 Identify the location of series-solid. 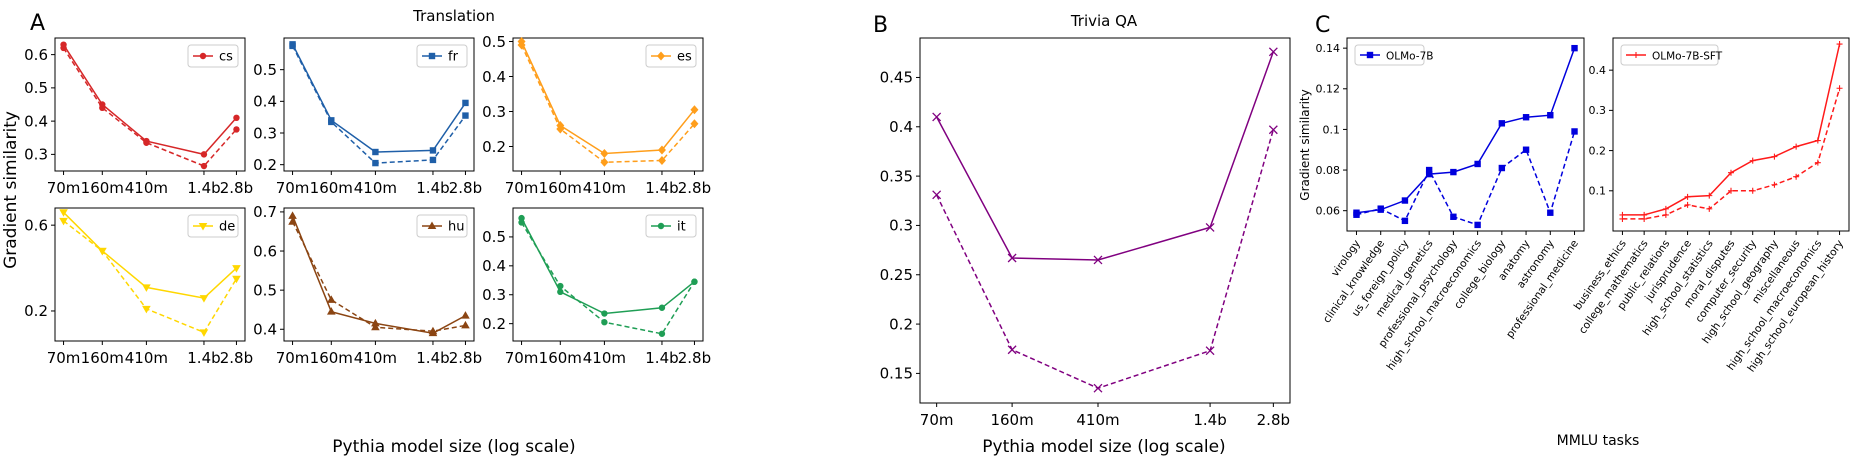
(608, 265).